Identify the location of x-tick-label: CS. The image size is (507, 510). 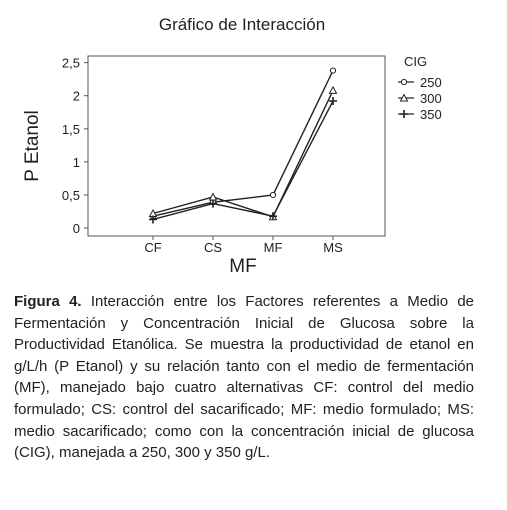
(213, 247).